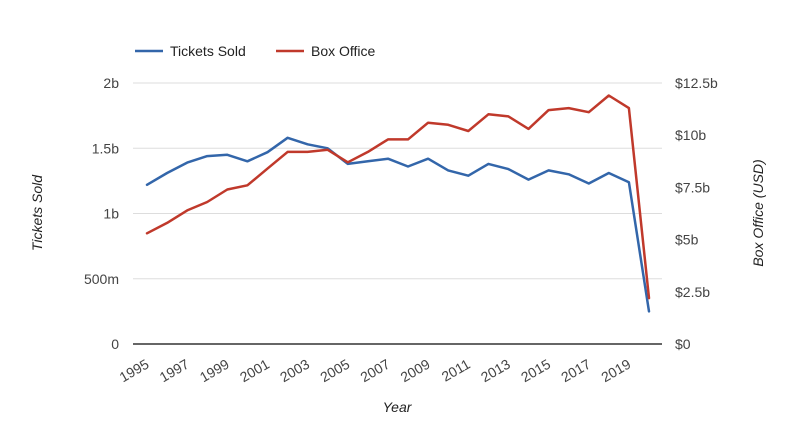 Image resolution: width=800 pixels, height=432 pixels. What do you see at coordinates (334, 371) in the screenshot?
I see `x-tick-label: 2005` at bounding box center [334, 371].